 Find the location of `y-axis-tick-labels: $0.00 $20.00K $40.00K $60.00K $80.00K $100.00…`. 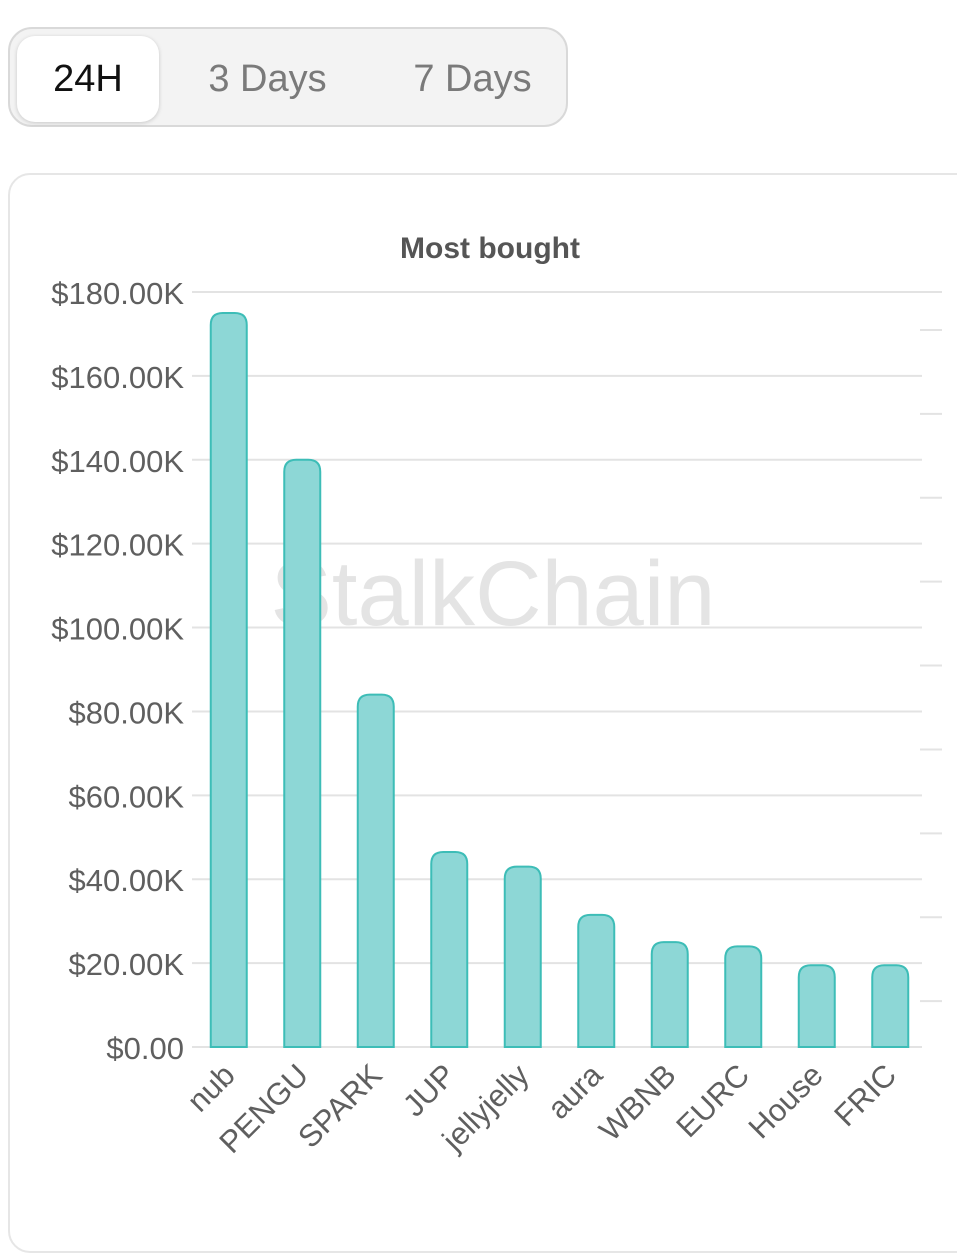

y-axis-tick-labels: $0.00 $20.00K $40.00K $60.00K $80.00K $100.00… is located at coordinates (117, 671).